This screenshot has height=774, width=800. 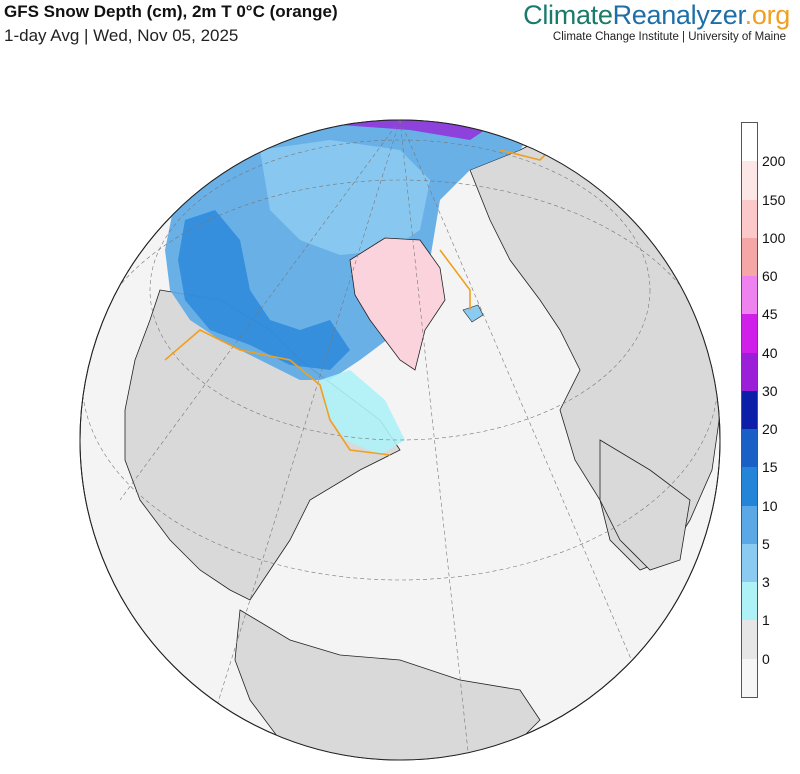 I want to click on legend-label: 30, so click(x=770, y=390).